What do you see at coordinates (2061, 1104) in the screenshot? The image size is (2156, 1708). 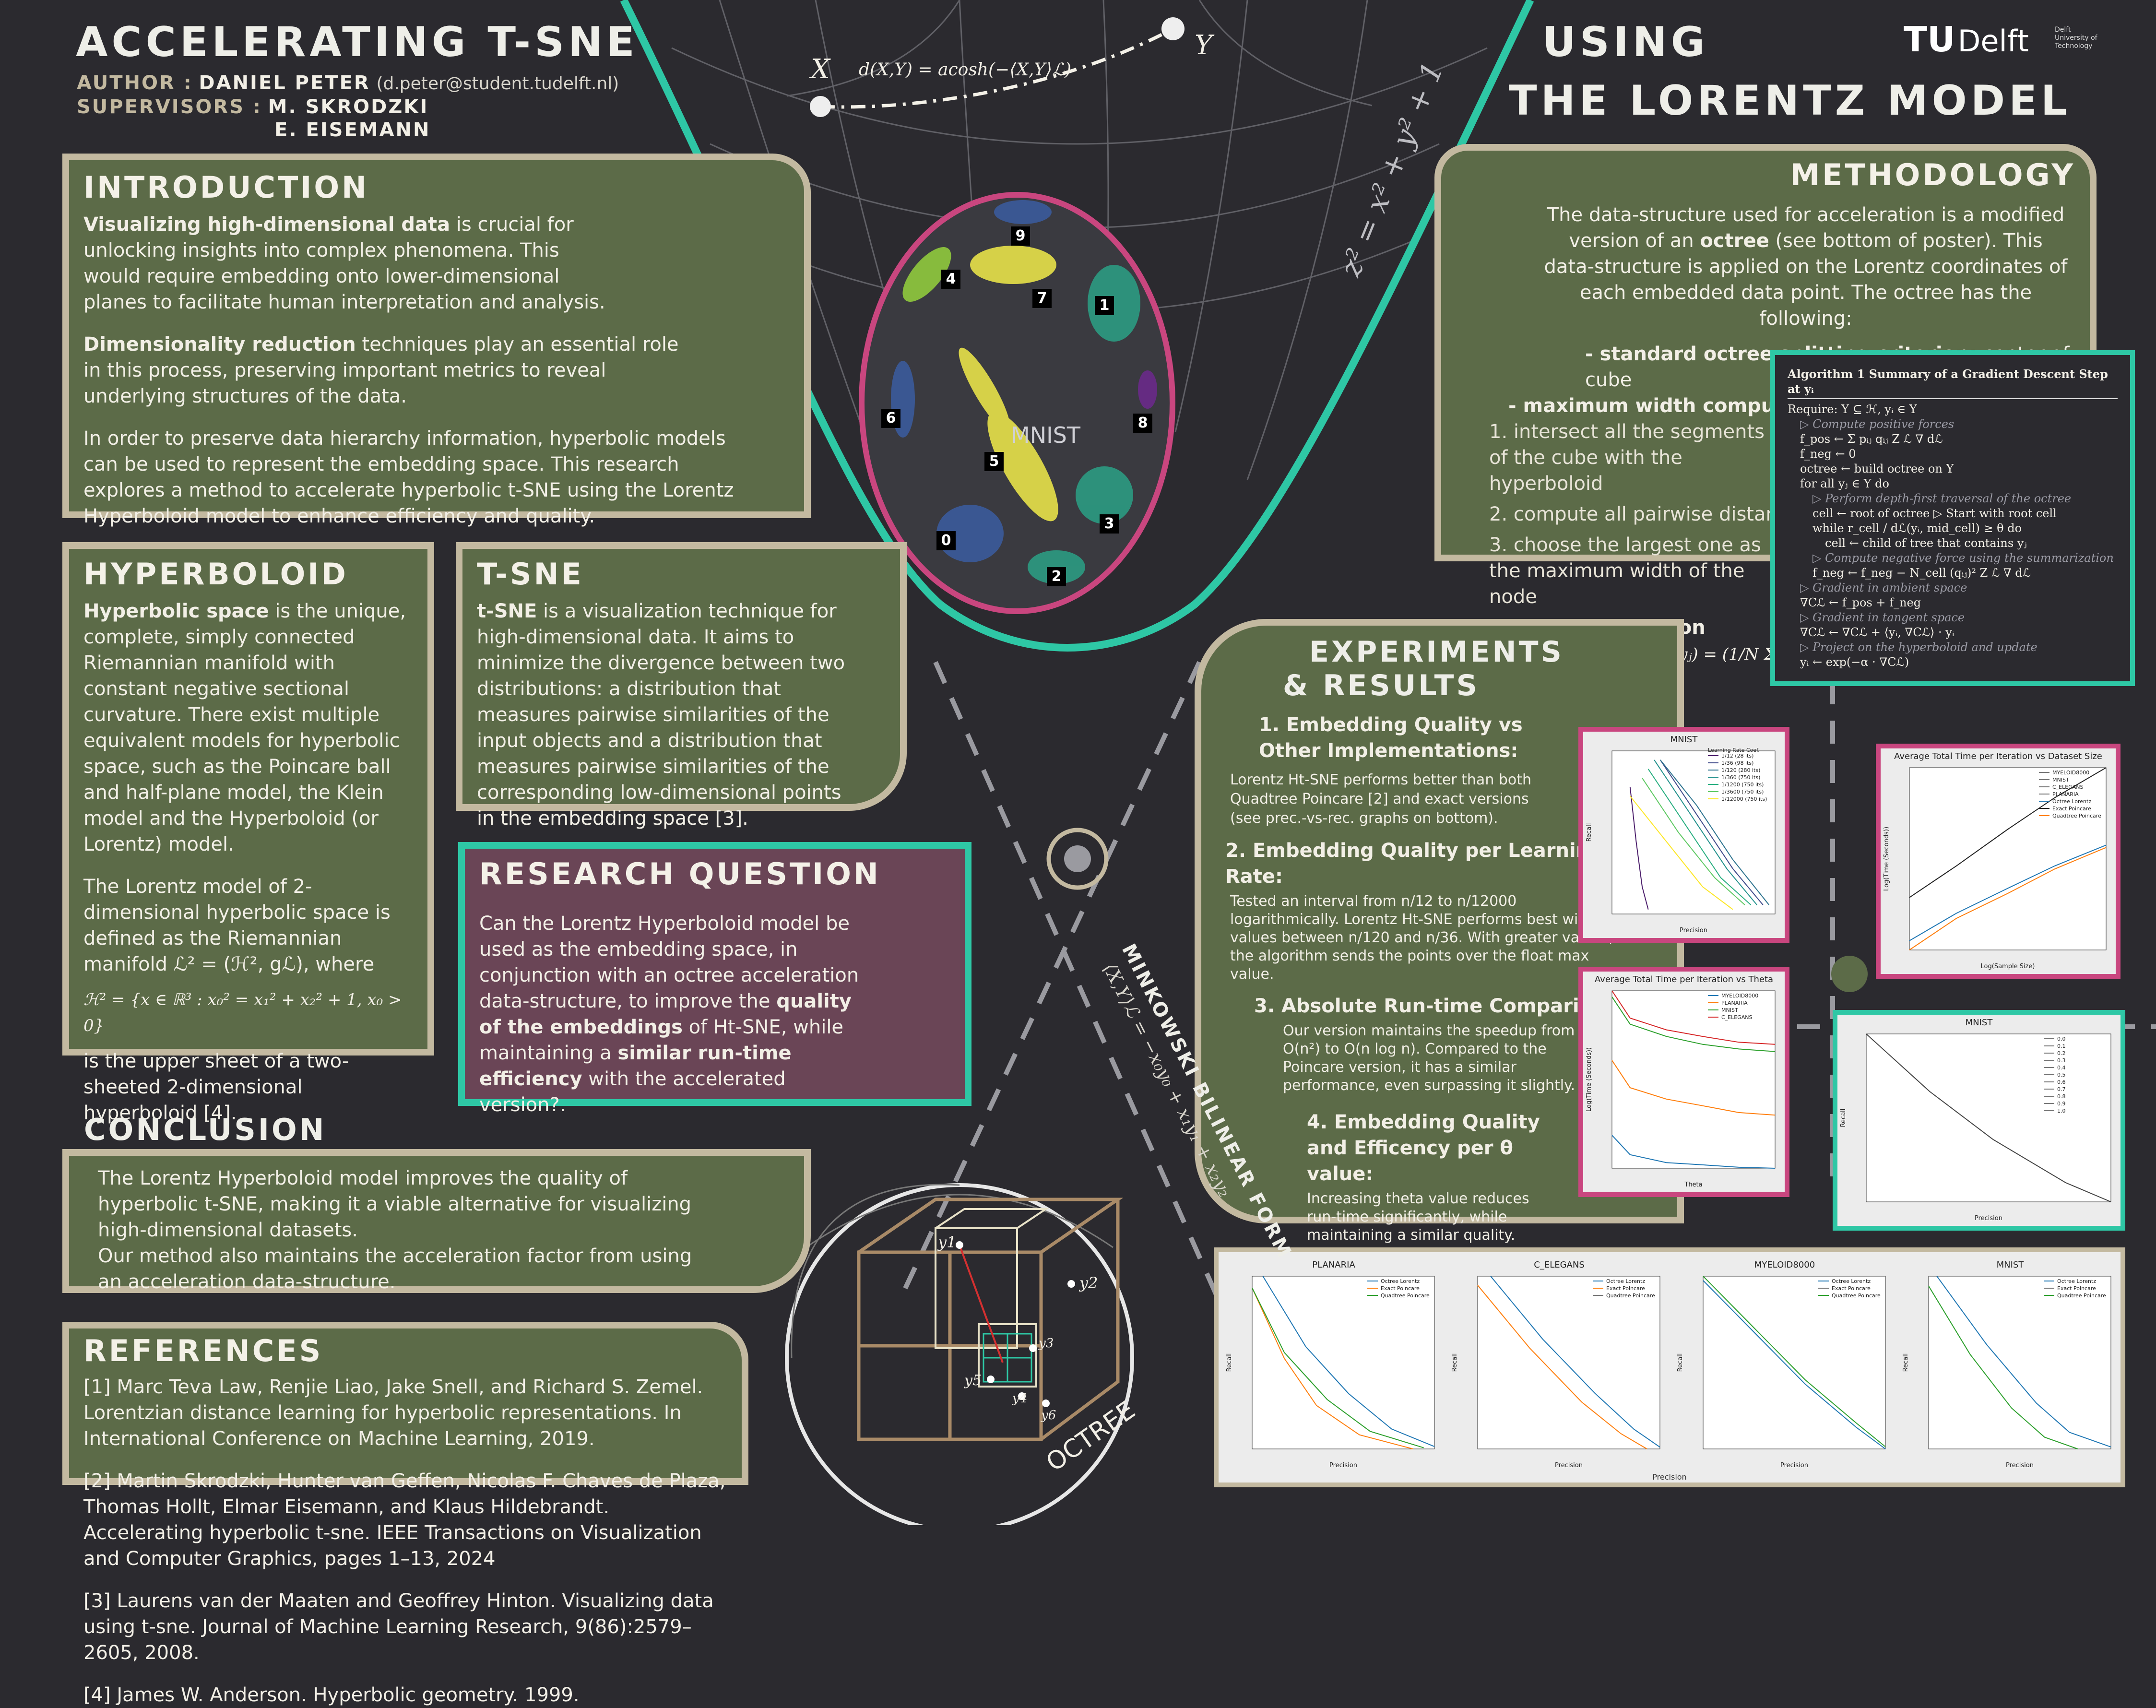 I see `legend-label: 0.9` at bounding box center [2061, 1104].